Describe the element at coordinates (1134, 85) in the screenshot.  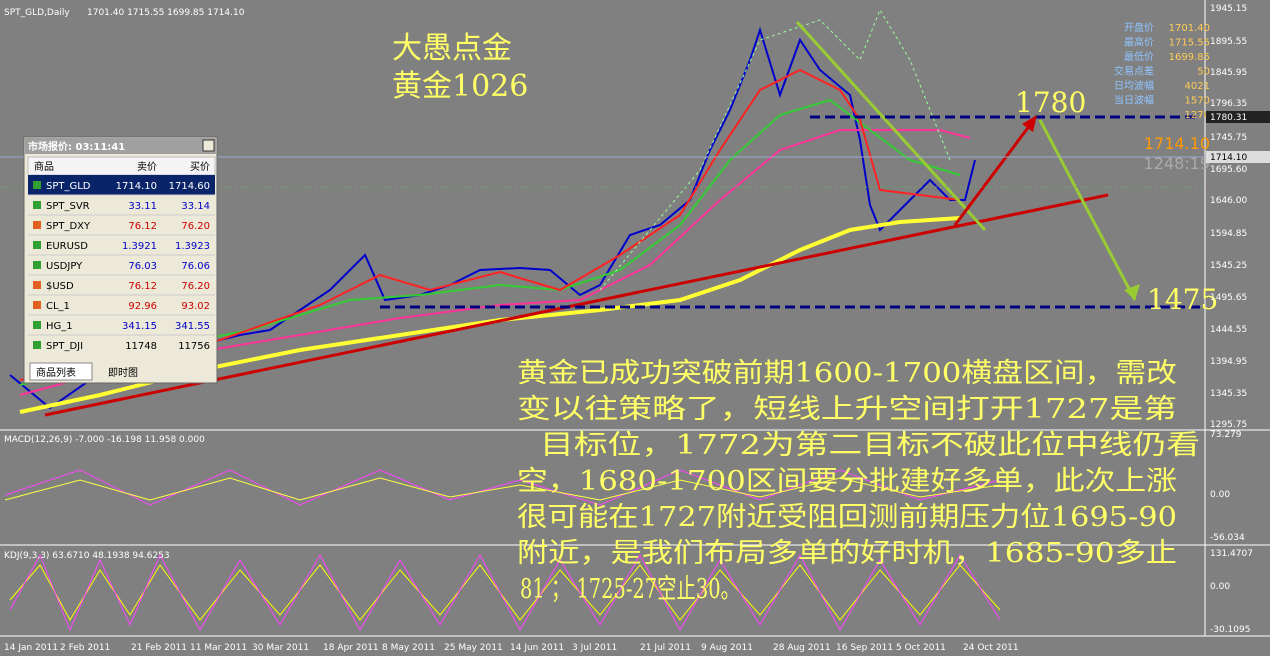
I see `info-label: 日均波幅` at that location.